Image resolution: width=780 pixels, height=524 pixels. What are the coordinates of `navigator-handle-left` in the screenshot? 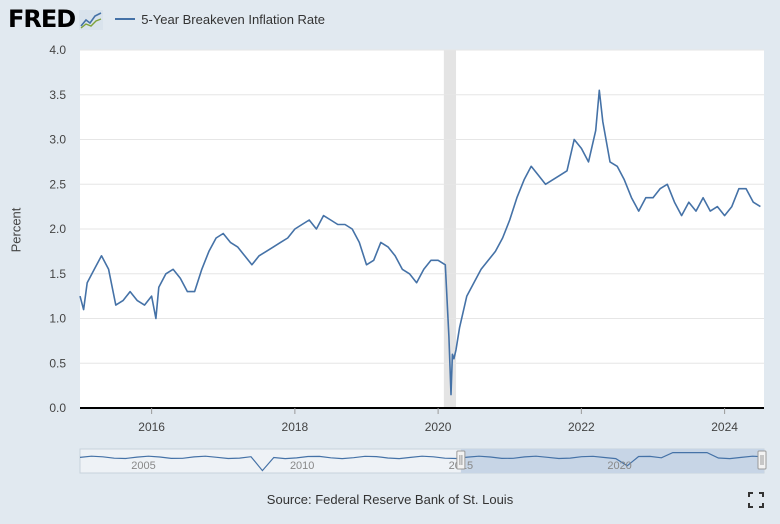 It's located at (461, 460).